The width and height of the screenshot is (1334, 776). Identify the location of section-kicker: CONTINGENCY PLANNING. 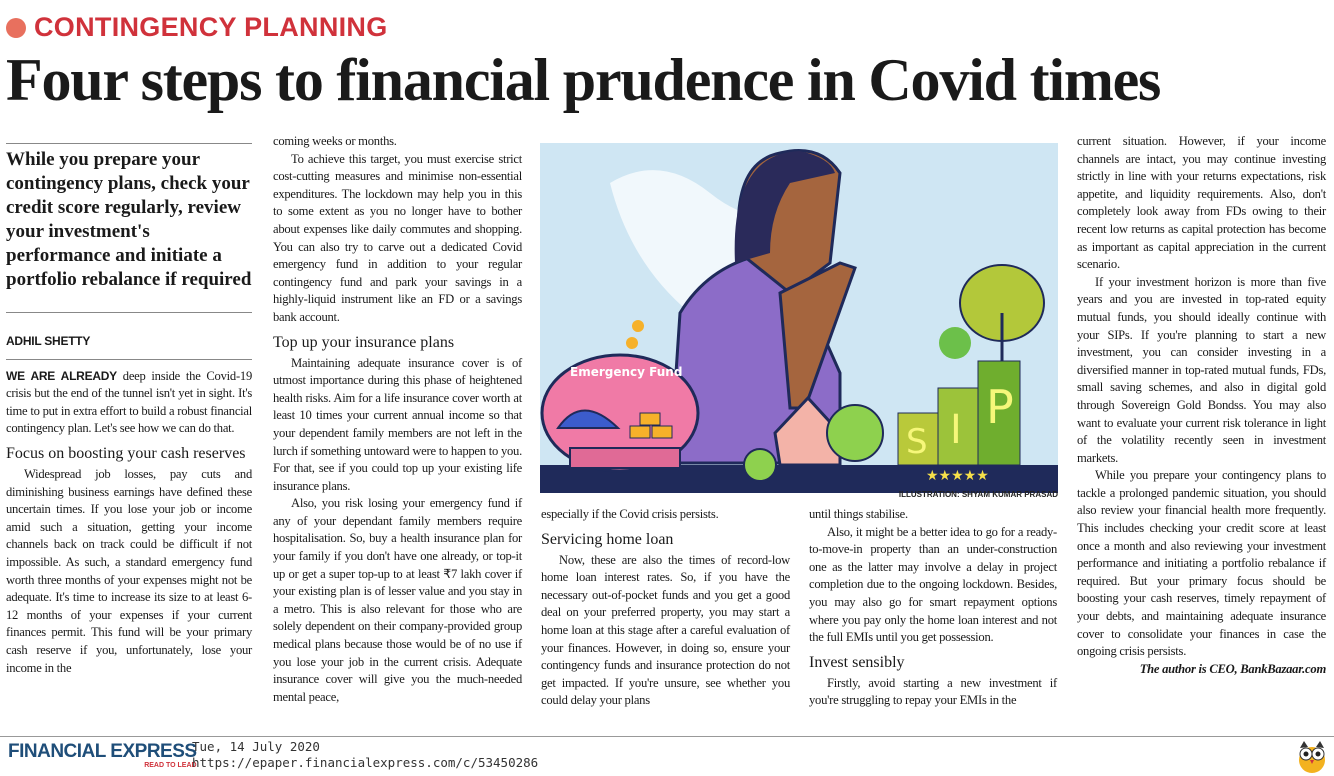
(197, 27).